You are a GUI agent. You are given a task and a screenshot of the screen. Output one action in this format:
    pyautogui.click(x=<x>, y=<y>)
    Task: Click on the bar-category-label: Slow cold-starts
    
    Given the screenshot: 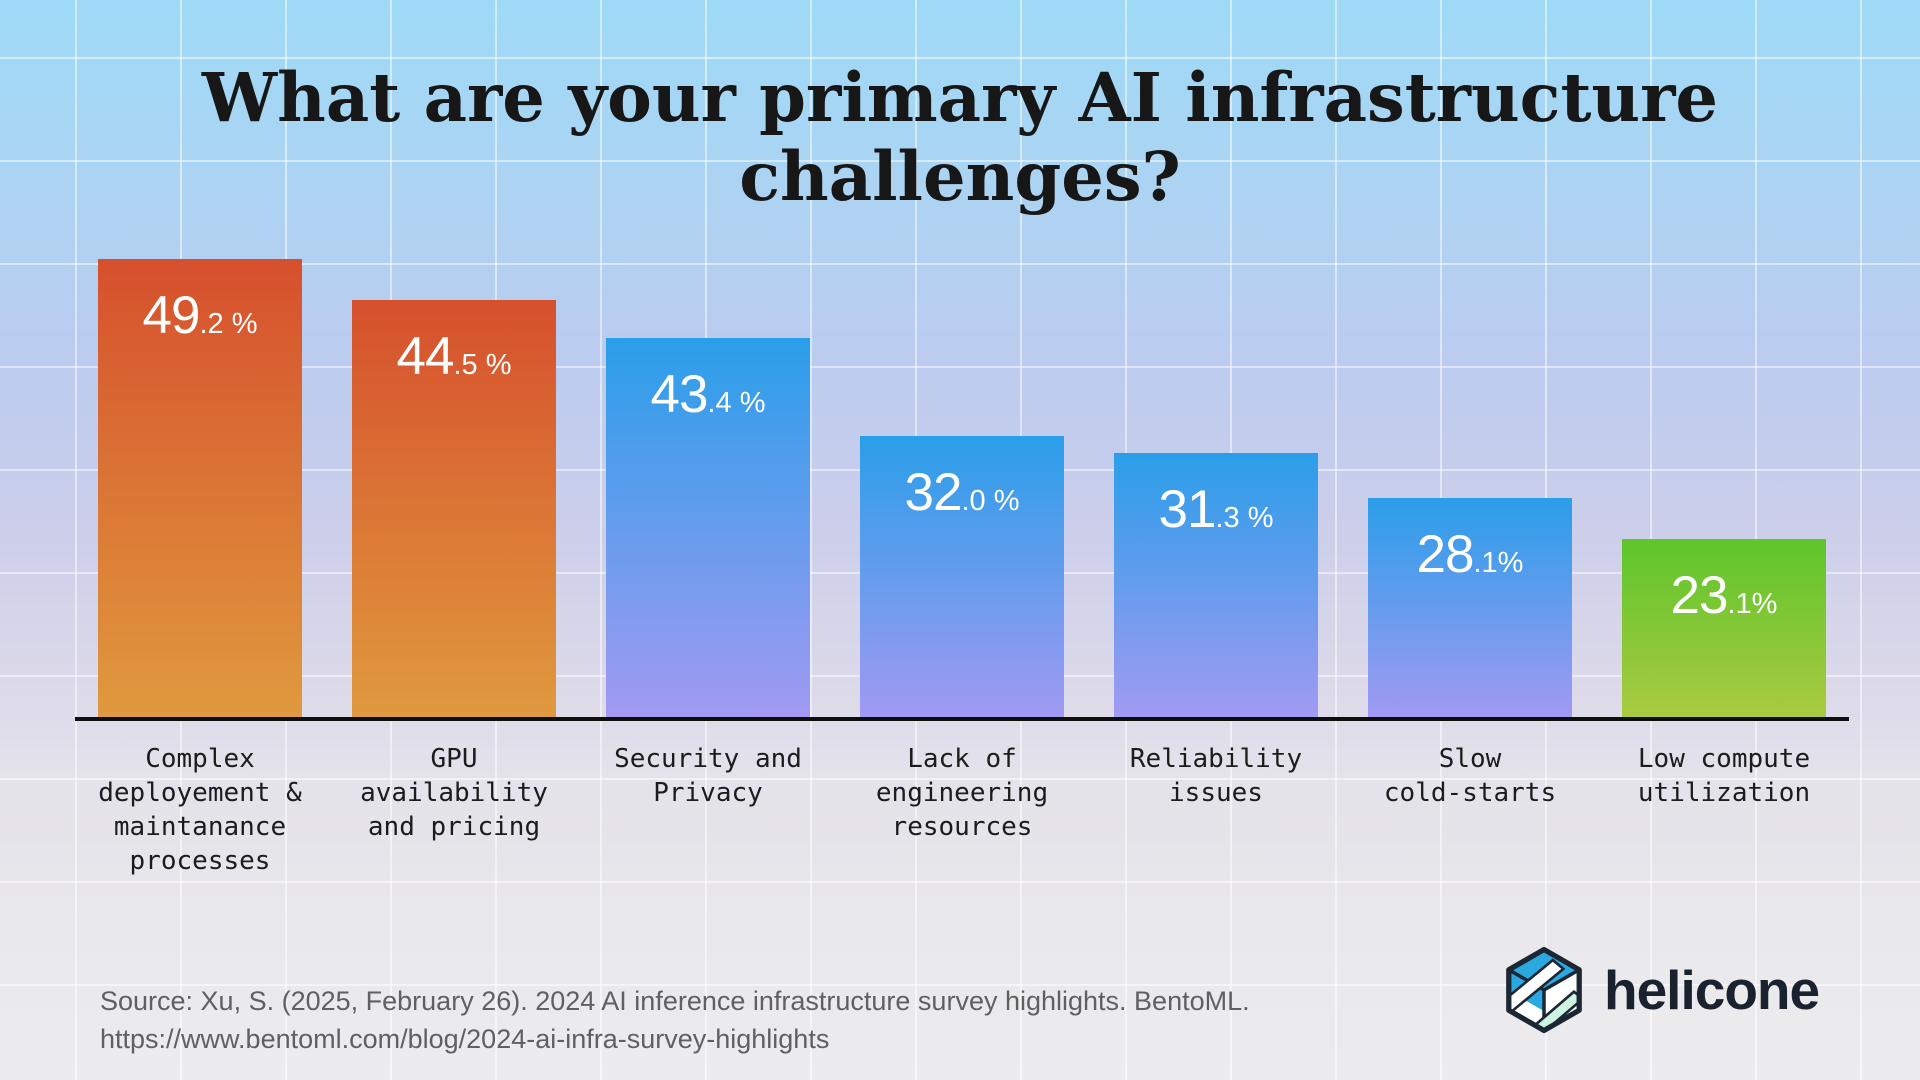 What is the action you would take?
    pyautogui.click(x=1470, y=776)
    